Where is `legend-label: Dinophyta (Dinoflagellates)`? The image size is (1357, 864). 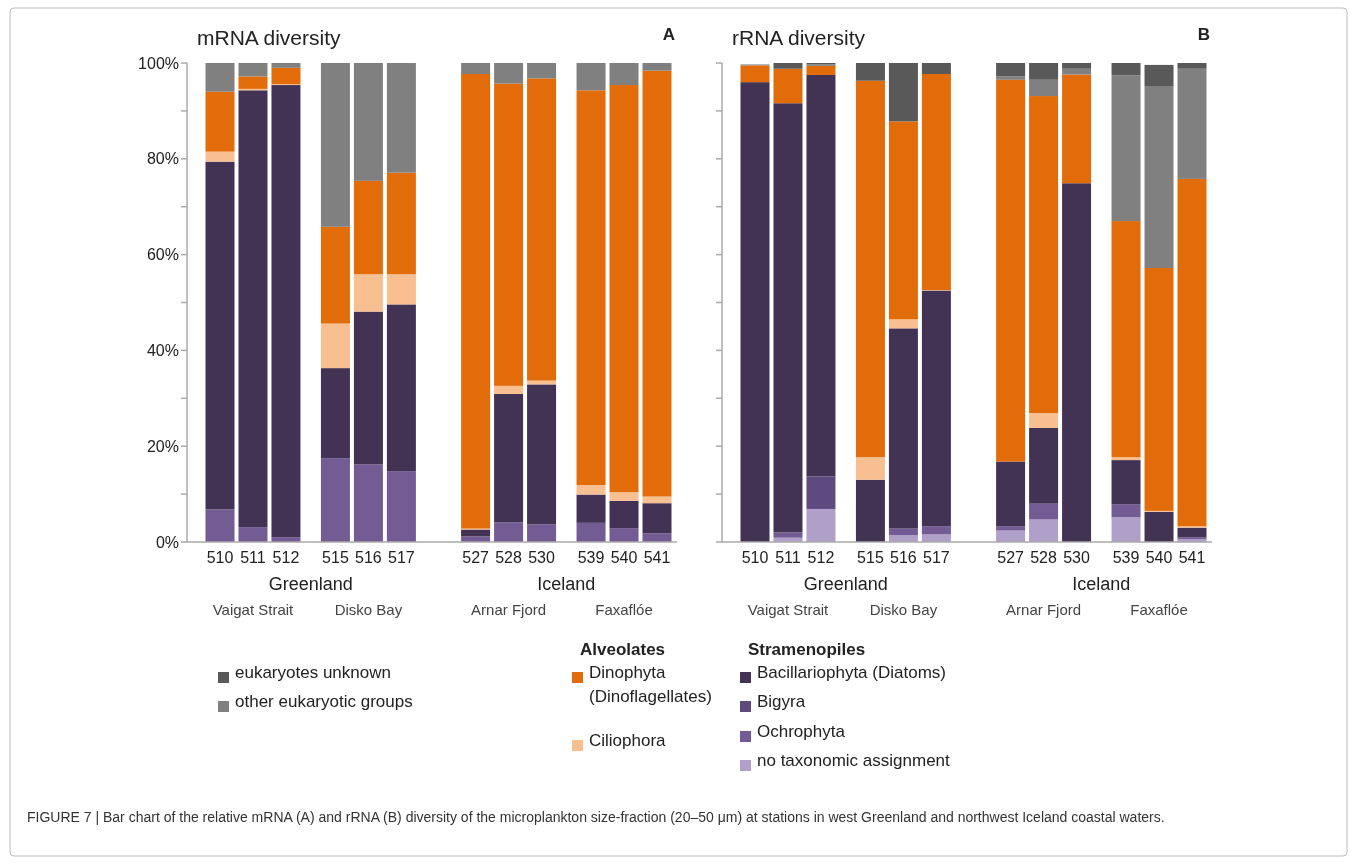
legend-label: Dinophyta (Dinoflagellates) is located at coordinates (650, 684).